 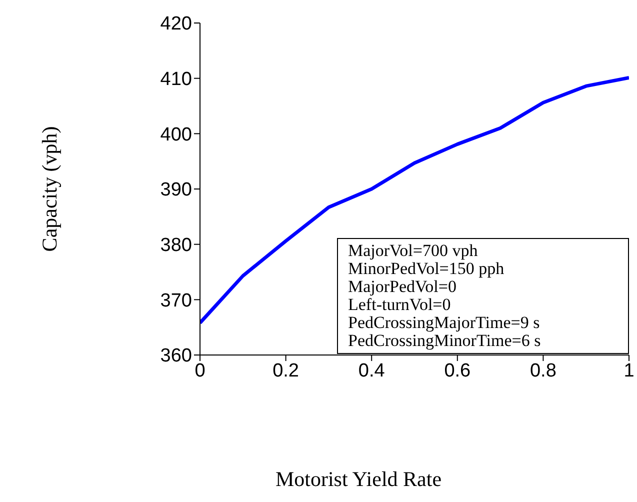 What do you see at coordinates (543, 371) in the screenshot?
I see `x-tick-label: 0.8` at bounding box center [543, 371].